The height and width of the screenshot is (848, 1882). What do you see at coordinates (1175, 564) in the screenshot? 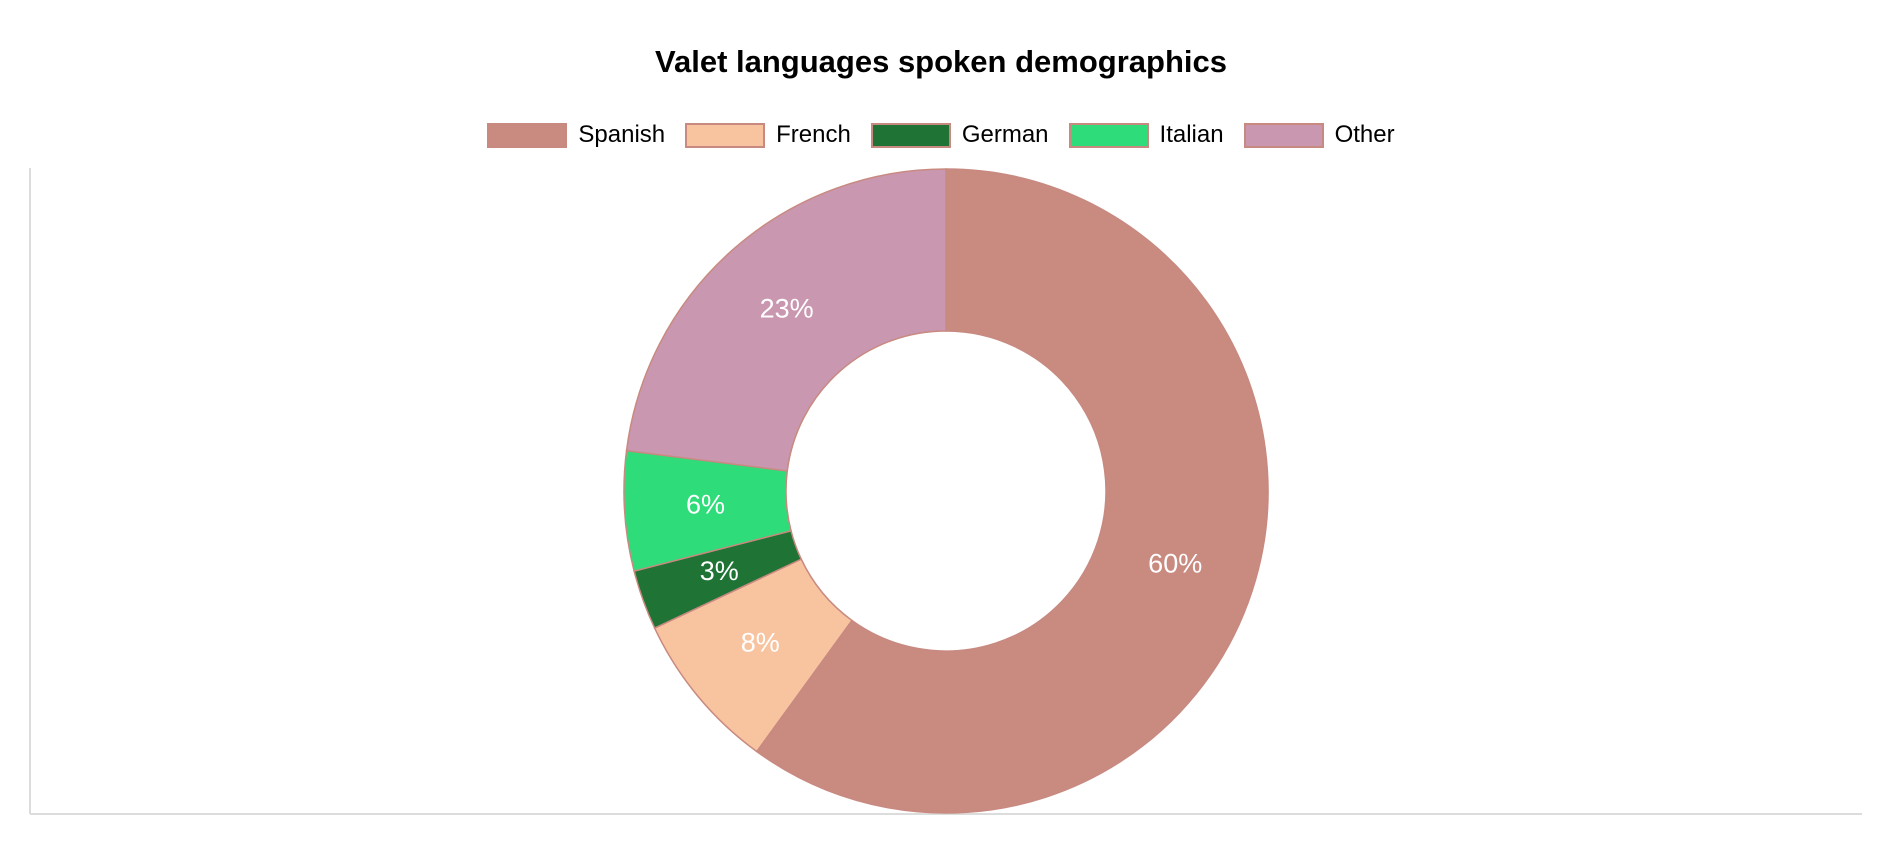
I see `slice-label-spanish: 60%` at bounding box center [1175, 564].